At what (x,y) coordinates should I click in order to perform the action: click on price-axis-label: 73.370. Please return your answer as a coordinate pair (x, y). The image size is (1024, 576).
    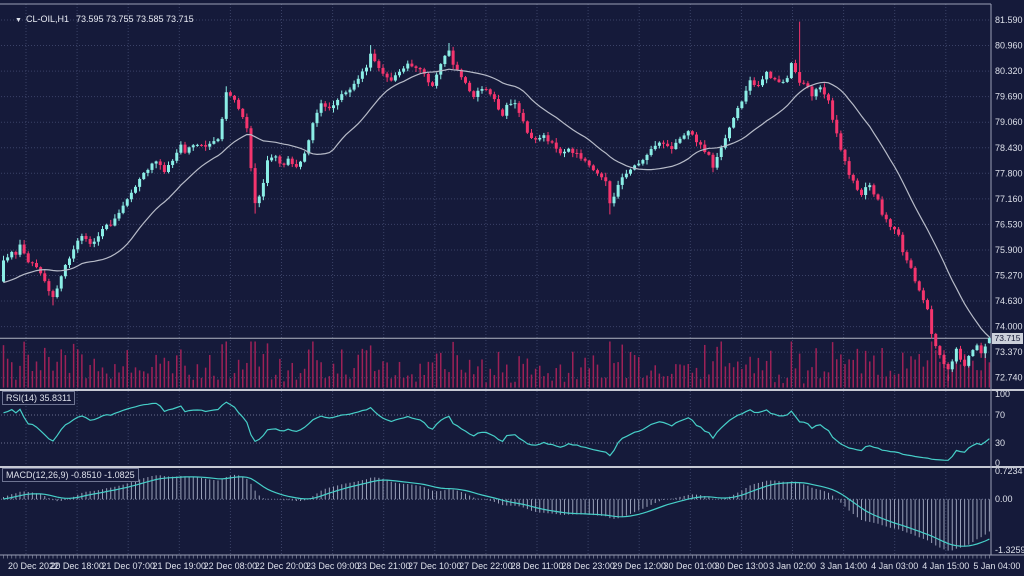
    Looking at the image, I should click on (1009, 352).